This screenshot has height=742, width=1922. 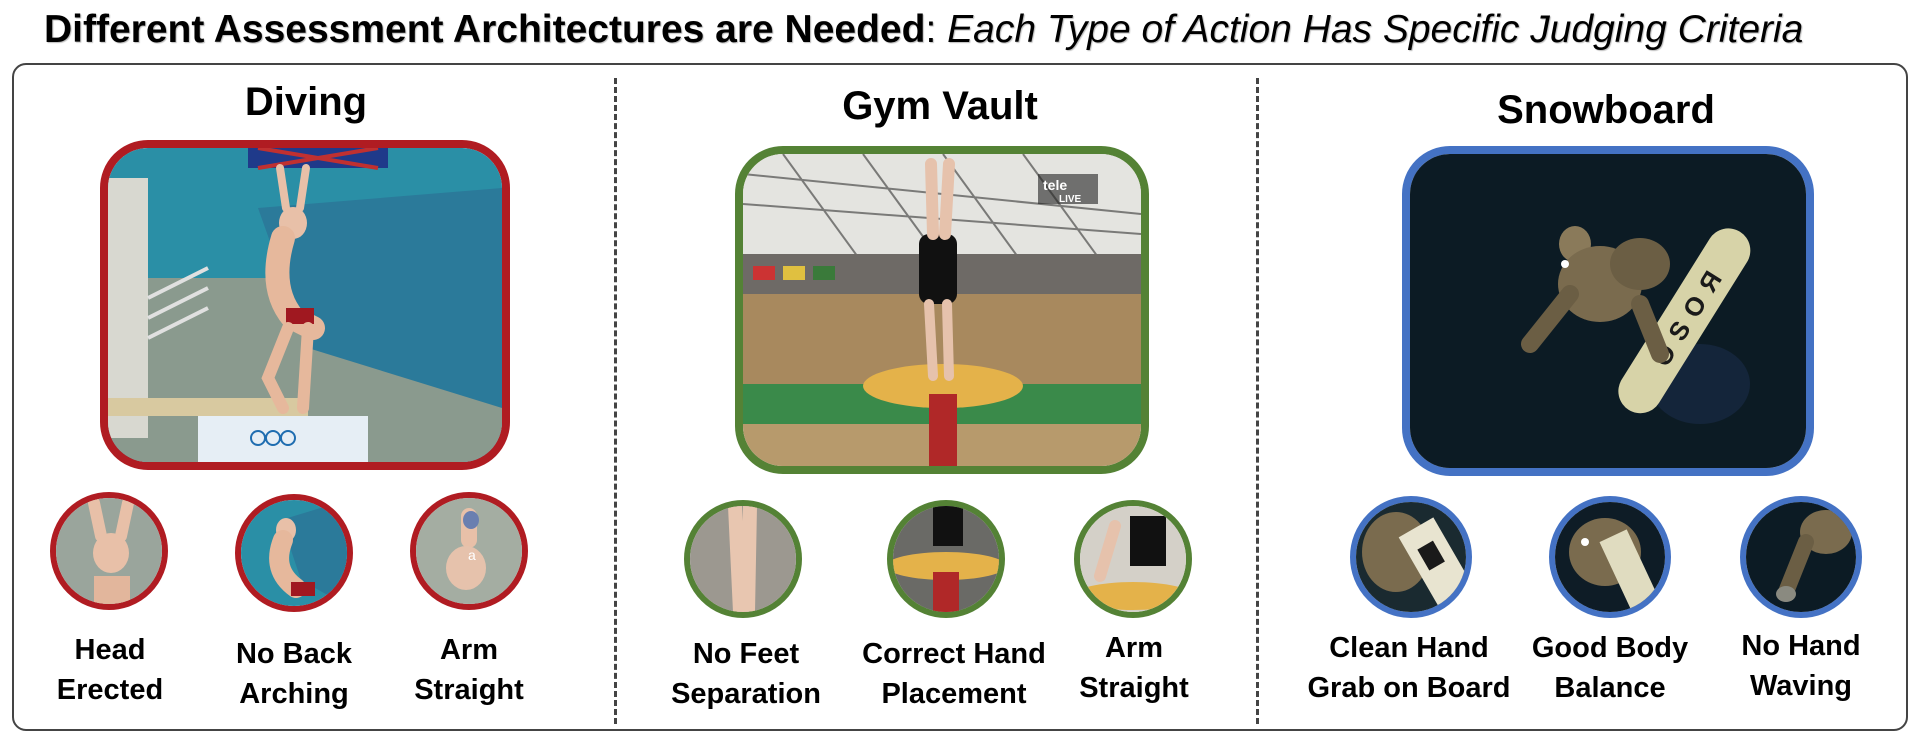 What do you see at coordinates (954, 654) in the screenshot?
I see `criterion-line1: Correct Hand` at bounding box center [954, 654].